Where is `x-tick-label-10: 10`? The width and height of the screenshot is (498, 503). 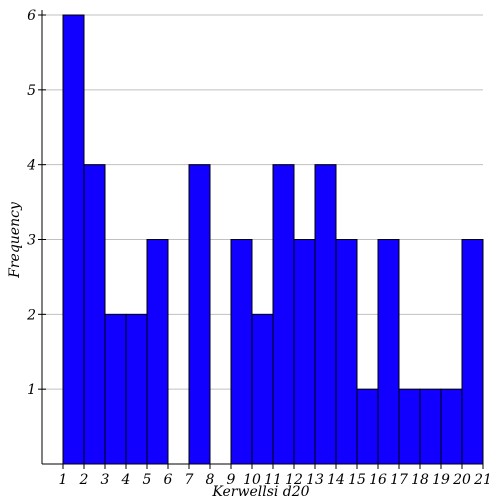 x-tick-label-10: 10 is located at coordinates (252, 480).